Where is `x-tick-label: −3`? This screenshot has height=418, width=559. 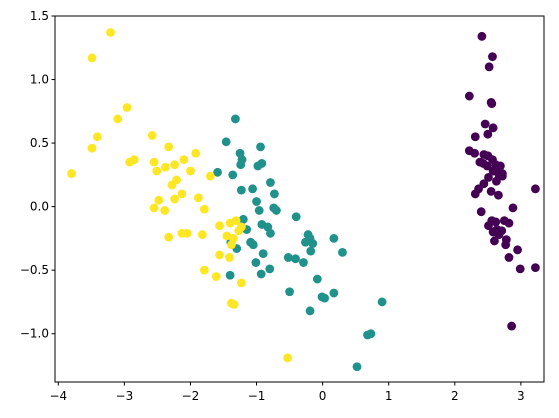 x-tick-label: −3 is located at coordinates (125, 396).